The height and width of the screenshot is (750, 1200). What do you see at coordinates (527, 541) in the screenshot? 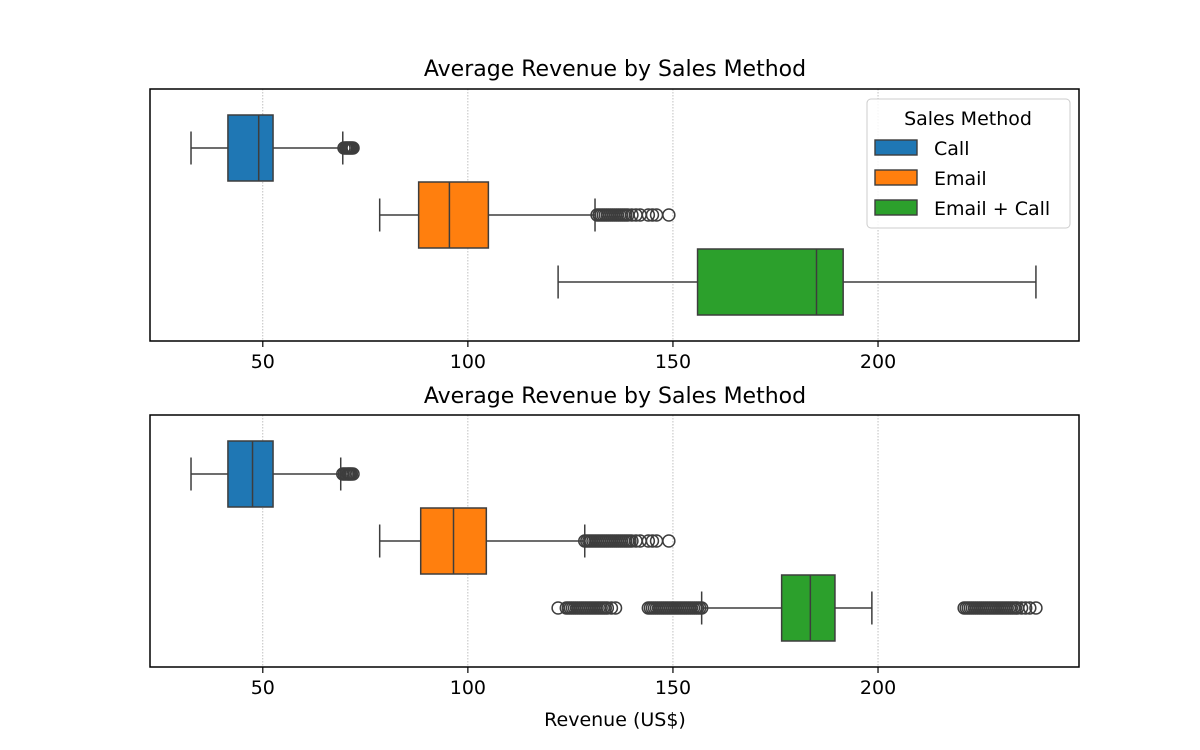
I see `bottom-box-email` at bounding box center [527, 541].